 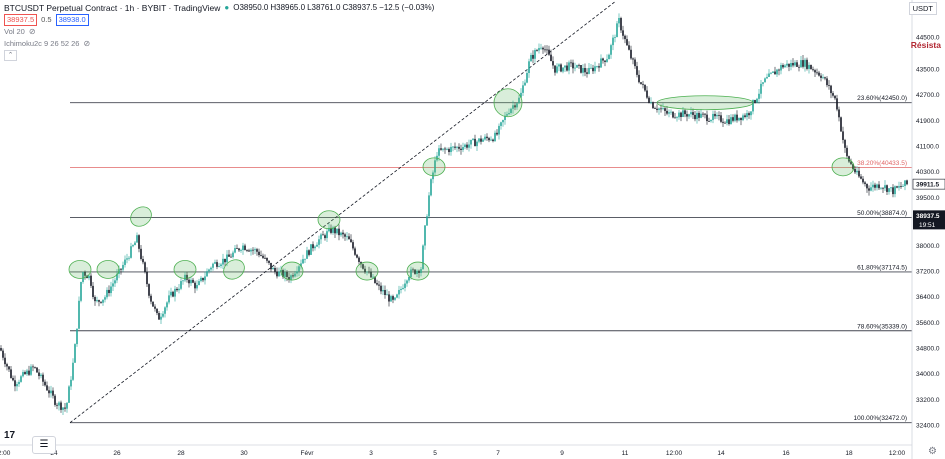 What do you see at coordinates (932, 451) in the screenshot?
I see `gear-icon: ⚙` at bounding box center [932, 451].